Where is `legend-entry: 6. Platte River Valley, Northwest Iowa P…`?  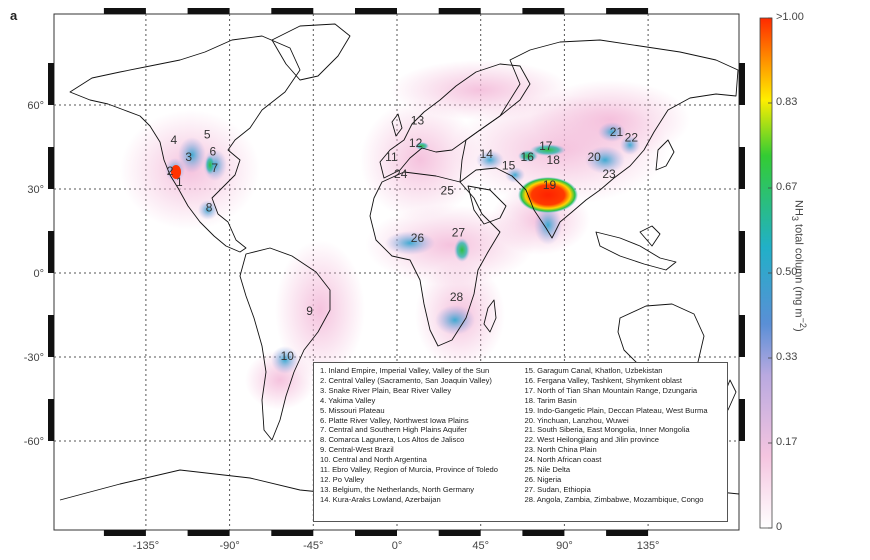 legend-entry: 6. Platte River Valley, Northwest Iowa P… is located at coordinates (394, 420).